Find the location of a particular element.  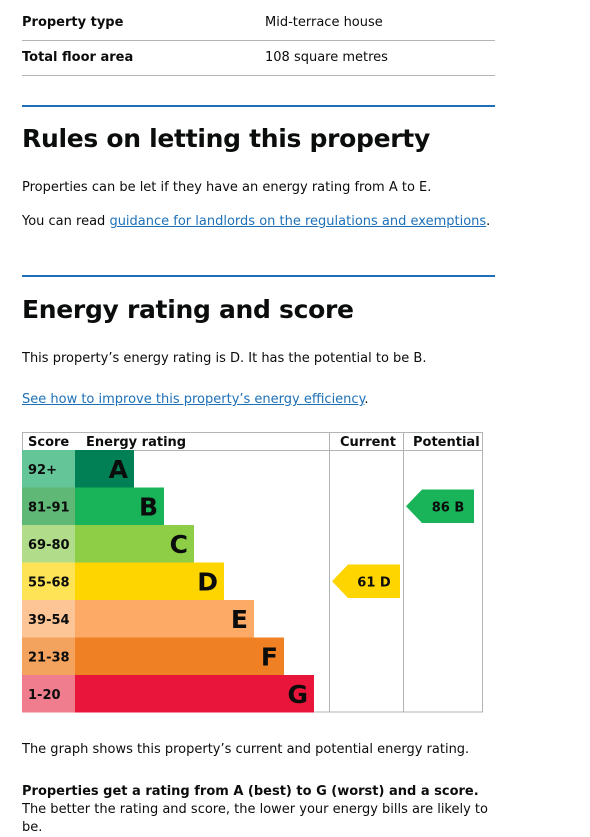

score-cell-e is located at coordinates (48, 619).